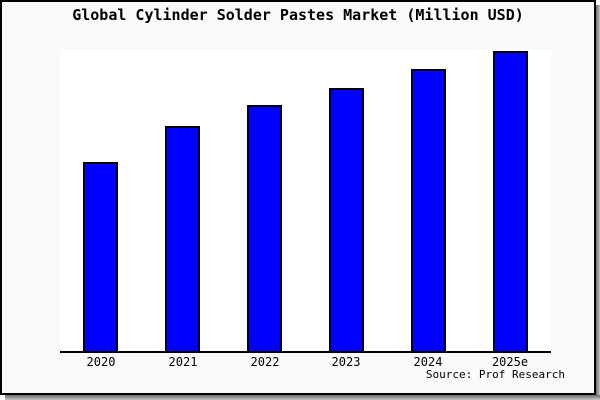 The height and width of the screenshot is (400, 600). Describe the element at coordinates (428, 362) in the screenshot. I see `x-tick-label-2024: 2024` at that location.